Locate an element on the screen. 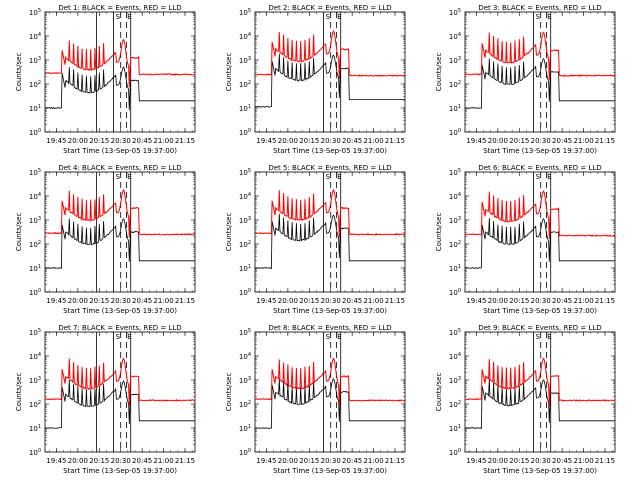 The height and width of the screenshot is (480, 640). panel-title: Det 7: BLACK = Events, RED = LLD is located at coordinates (119, 328).